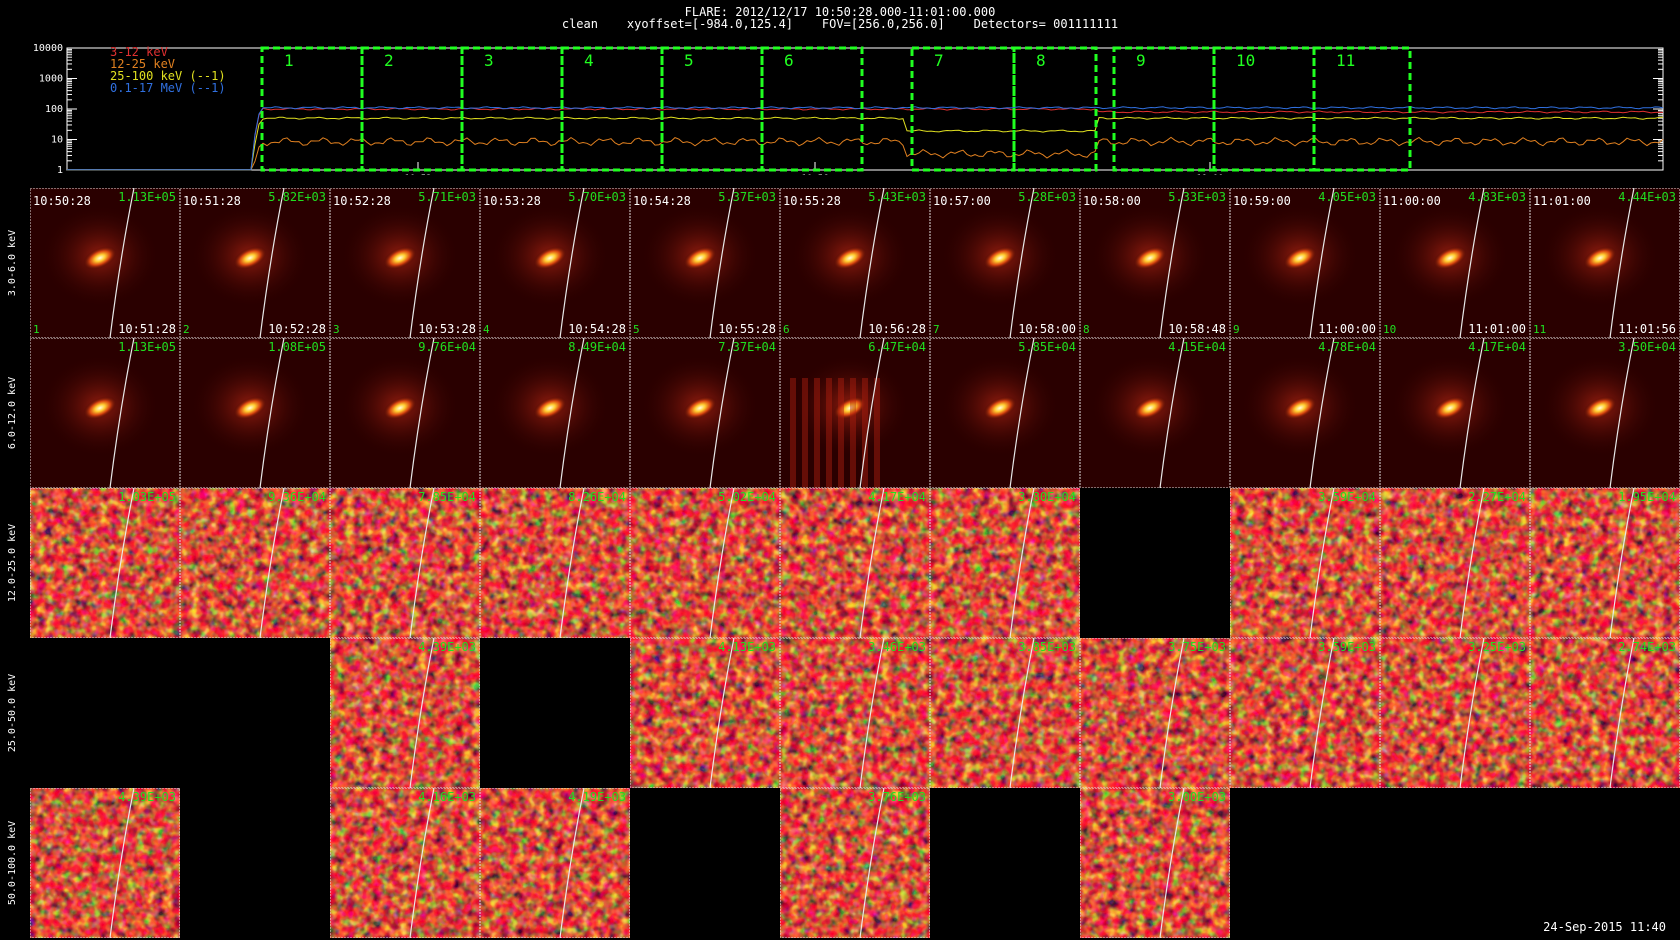 The image size is (1680, 940). What do you see at coordinates (1347, 647) in the screenshot?
I see `peak-value: 3.59E+03` at bounding box center [1347, 647].